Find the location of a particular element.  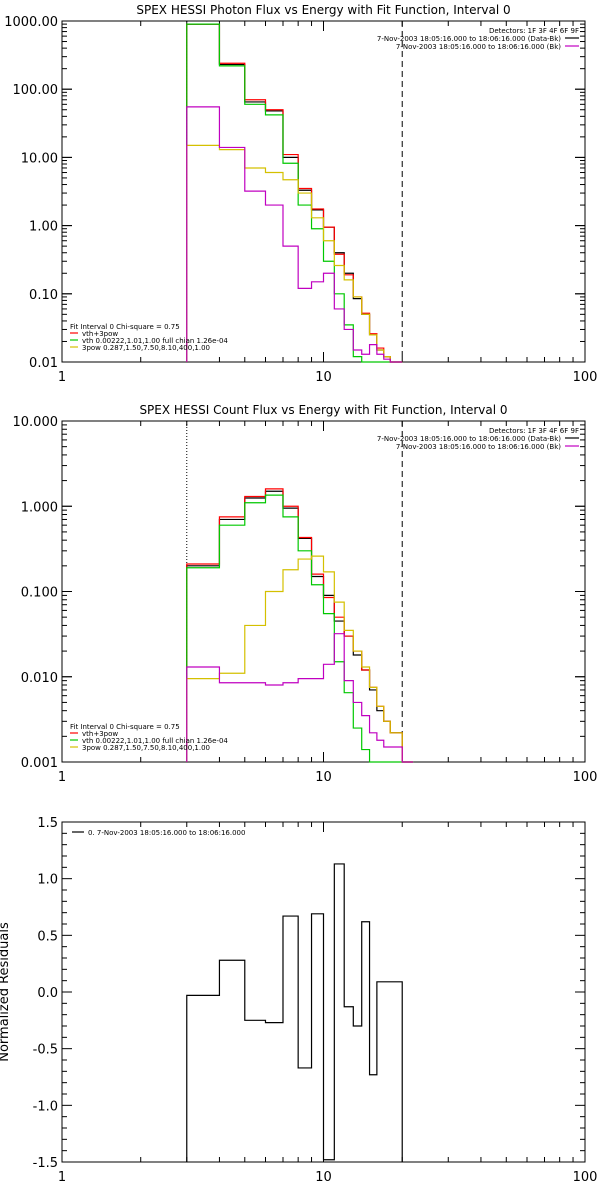

y-tick-label: 1000.00 is located at coordinates (31, 22).